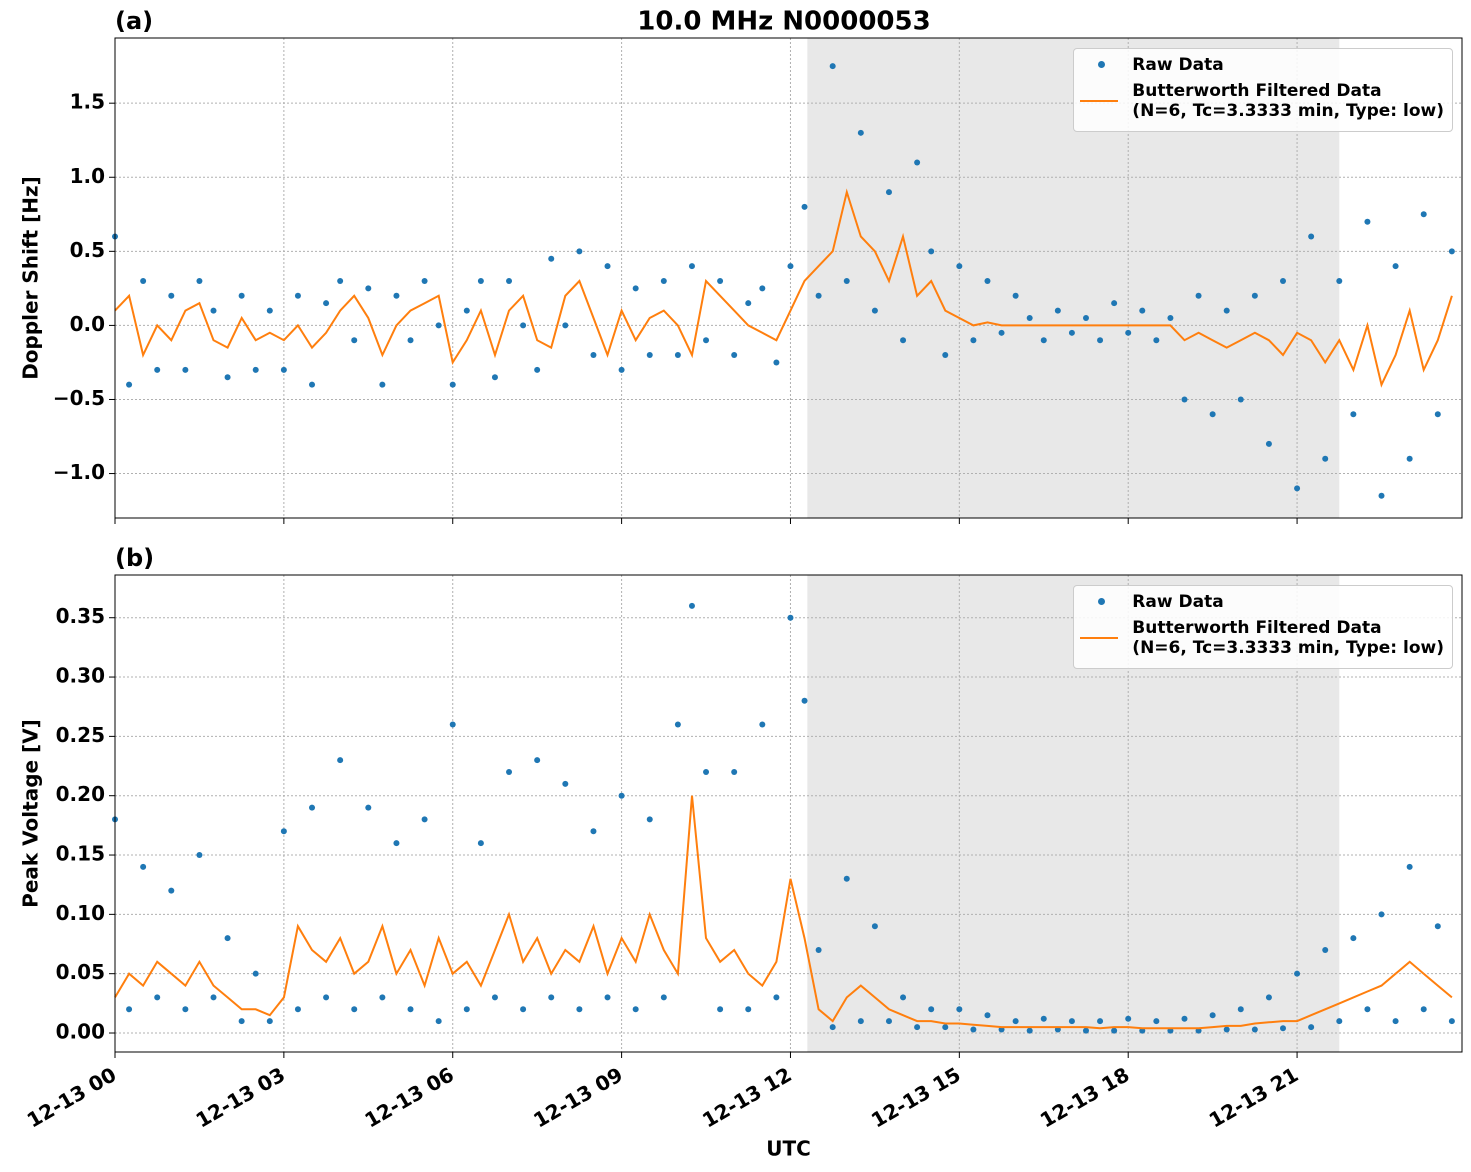 The height and width of the screenshot is (1172, 1471). Describe the element at coordinates (747, 1097) in the screenshot. I see `x-tick-label: 12-13 12` at that location.